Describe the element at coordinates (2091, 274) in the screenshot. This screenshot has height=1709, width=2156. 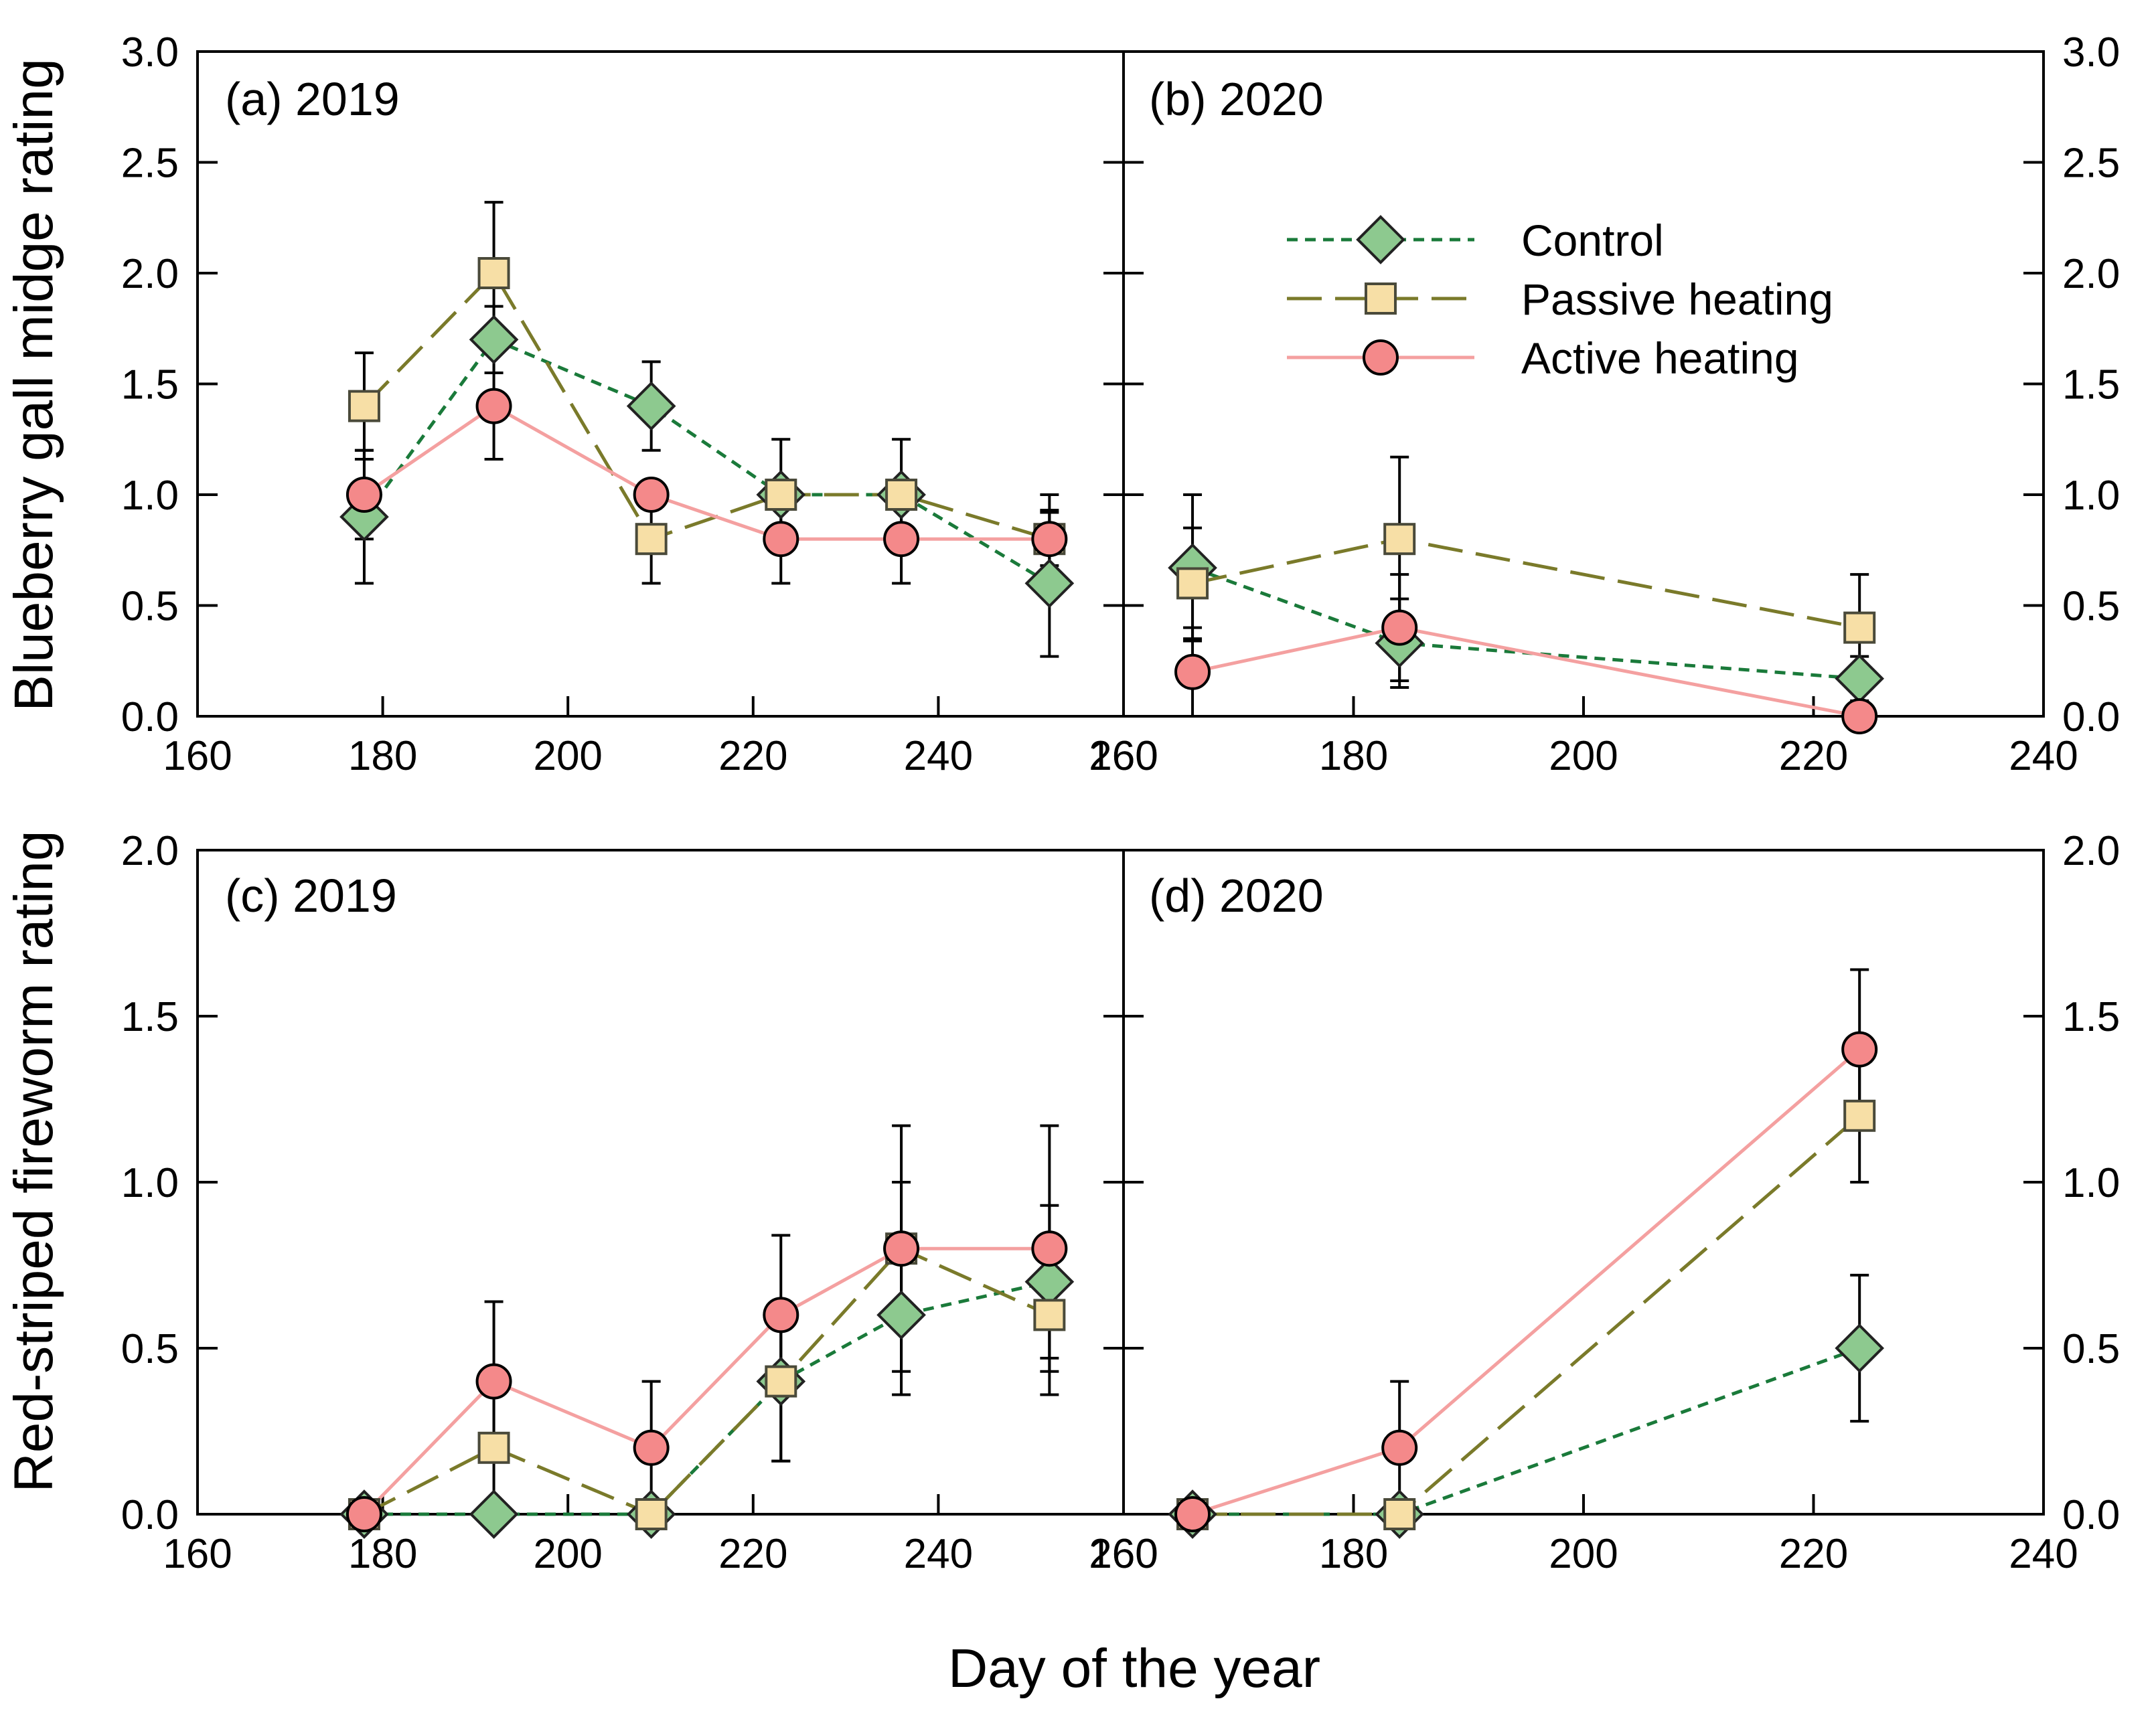
I see `panel-b-y-tick-label: 2.0` at that location.